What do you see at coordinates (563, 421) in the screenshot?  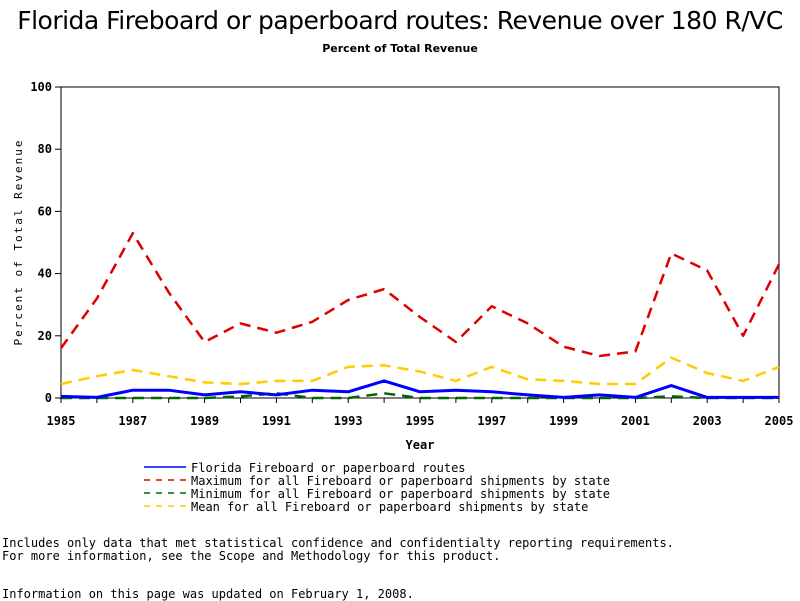 I see `x-tick-label: 1999` at bounding box center [563, 421].